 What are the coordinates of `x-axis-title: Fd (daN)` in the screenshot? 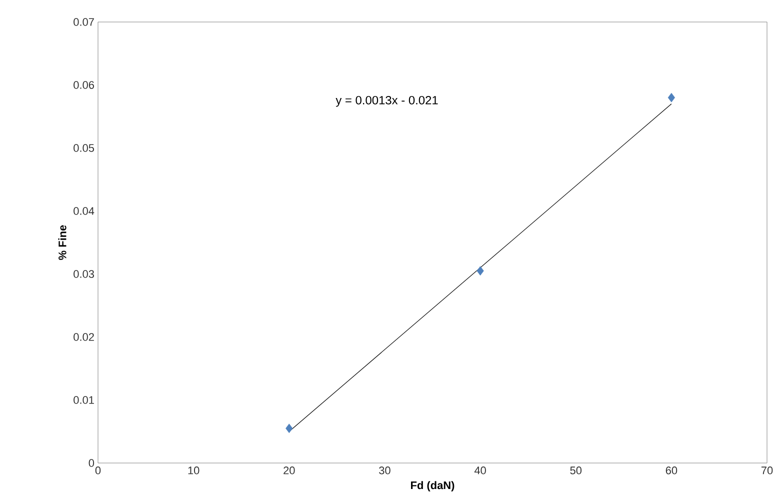 It's located at (432, 486).